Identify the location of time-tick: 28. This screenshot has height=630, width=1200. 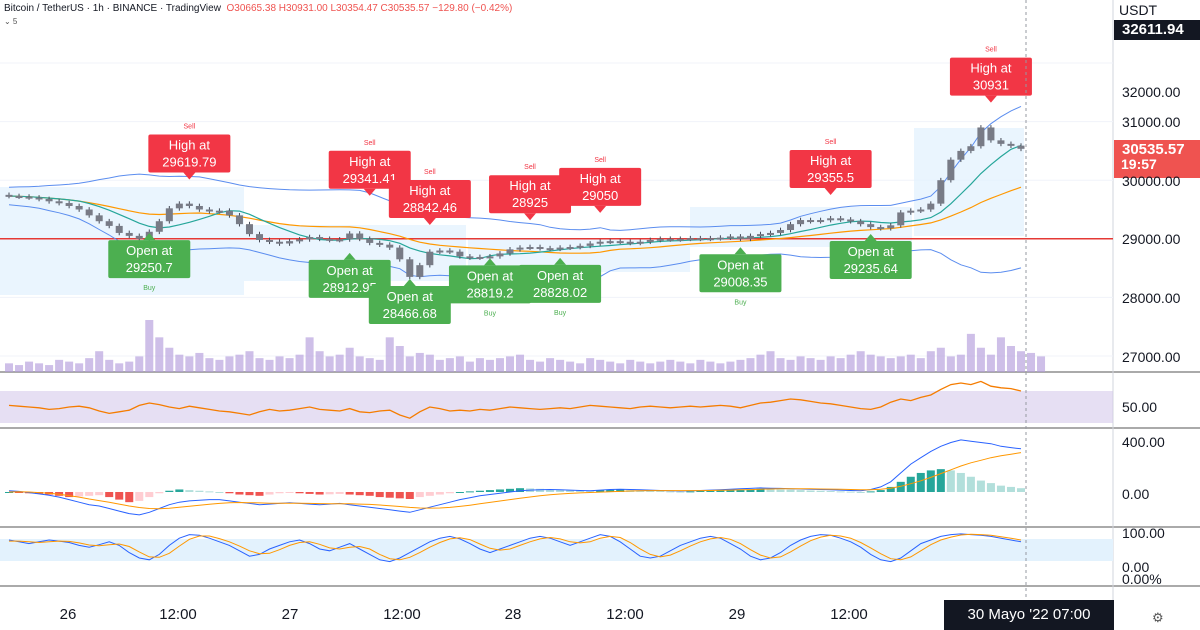
(513, 614).